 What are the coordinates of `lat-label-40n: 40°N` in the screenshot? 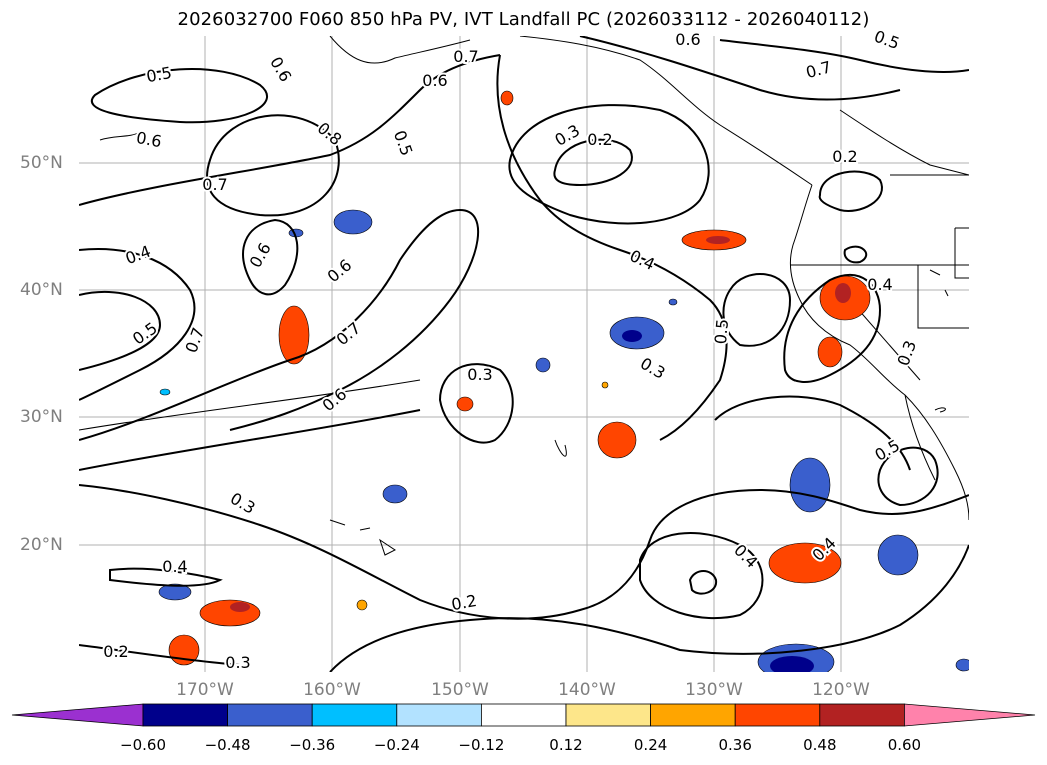 It's located at (41, 290).